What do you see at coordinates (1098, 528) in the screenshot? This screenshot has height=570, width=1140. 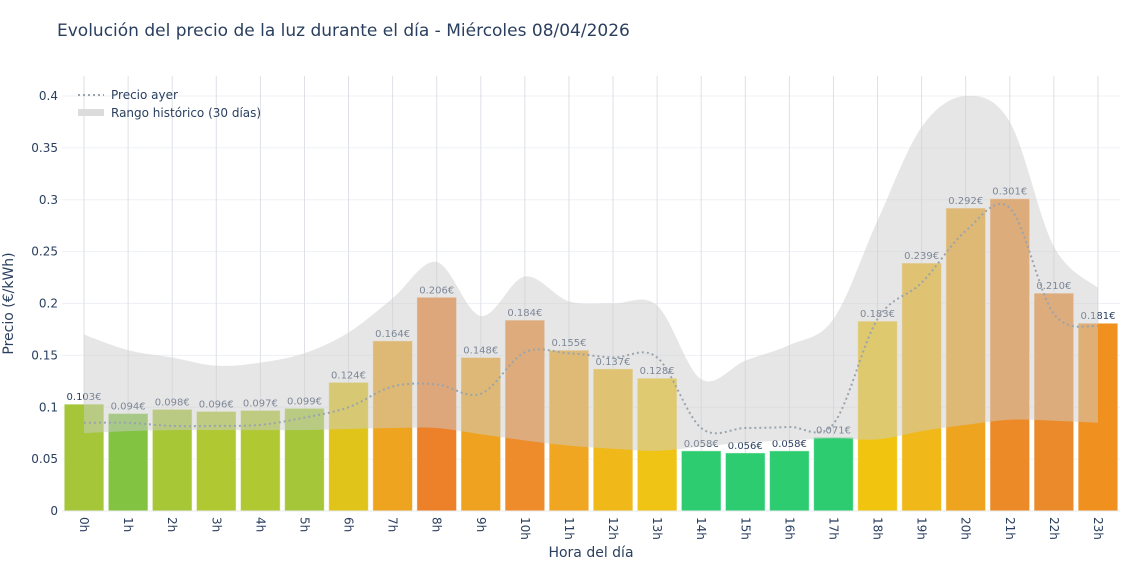 I see `x-tick-label: 23h` at bounding box center [1098, 528].